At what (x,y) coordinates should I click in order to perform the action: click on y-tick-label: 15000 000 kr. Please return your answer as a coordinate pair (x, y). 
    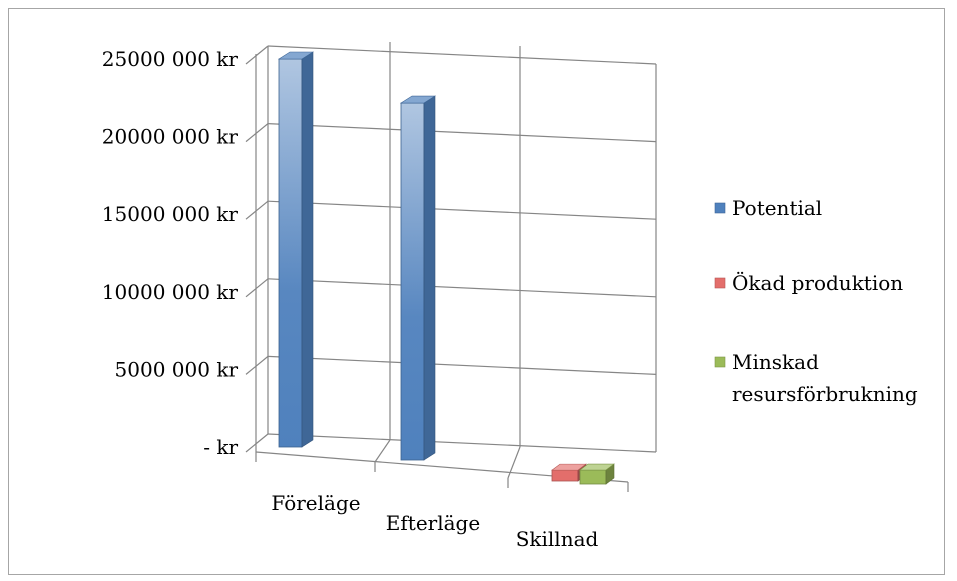
    Looking at the image, I should click on (170, 214).